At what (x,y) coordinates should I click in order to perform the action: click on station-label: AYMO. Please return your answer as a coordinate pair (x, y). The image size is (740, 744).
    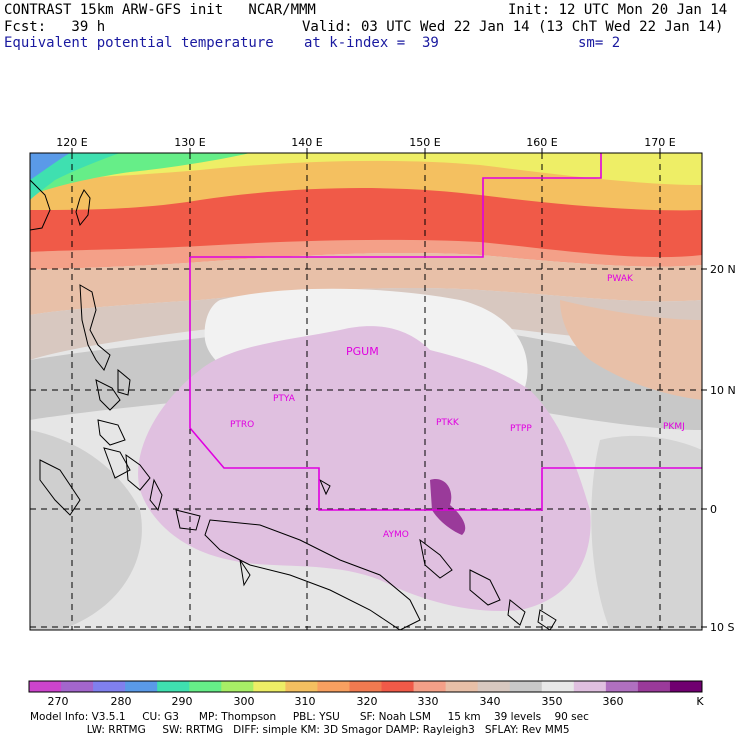
    Looking at the image, I should click on (396, 535).